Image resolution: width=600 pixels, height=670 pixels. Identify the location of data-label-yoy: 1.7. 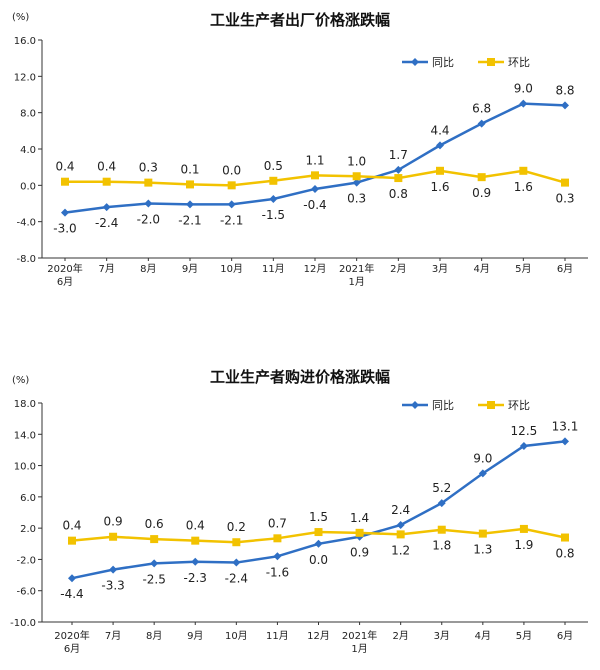
(398, 155).